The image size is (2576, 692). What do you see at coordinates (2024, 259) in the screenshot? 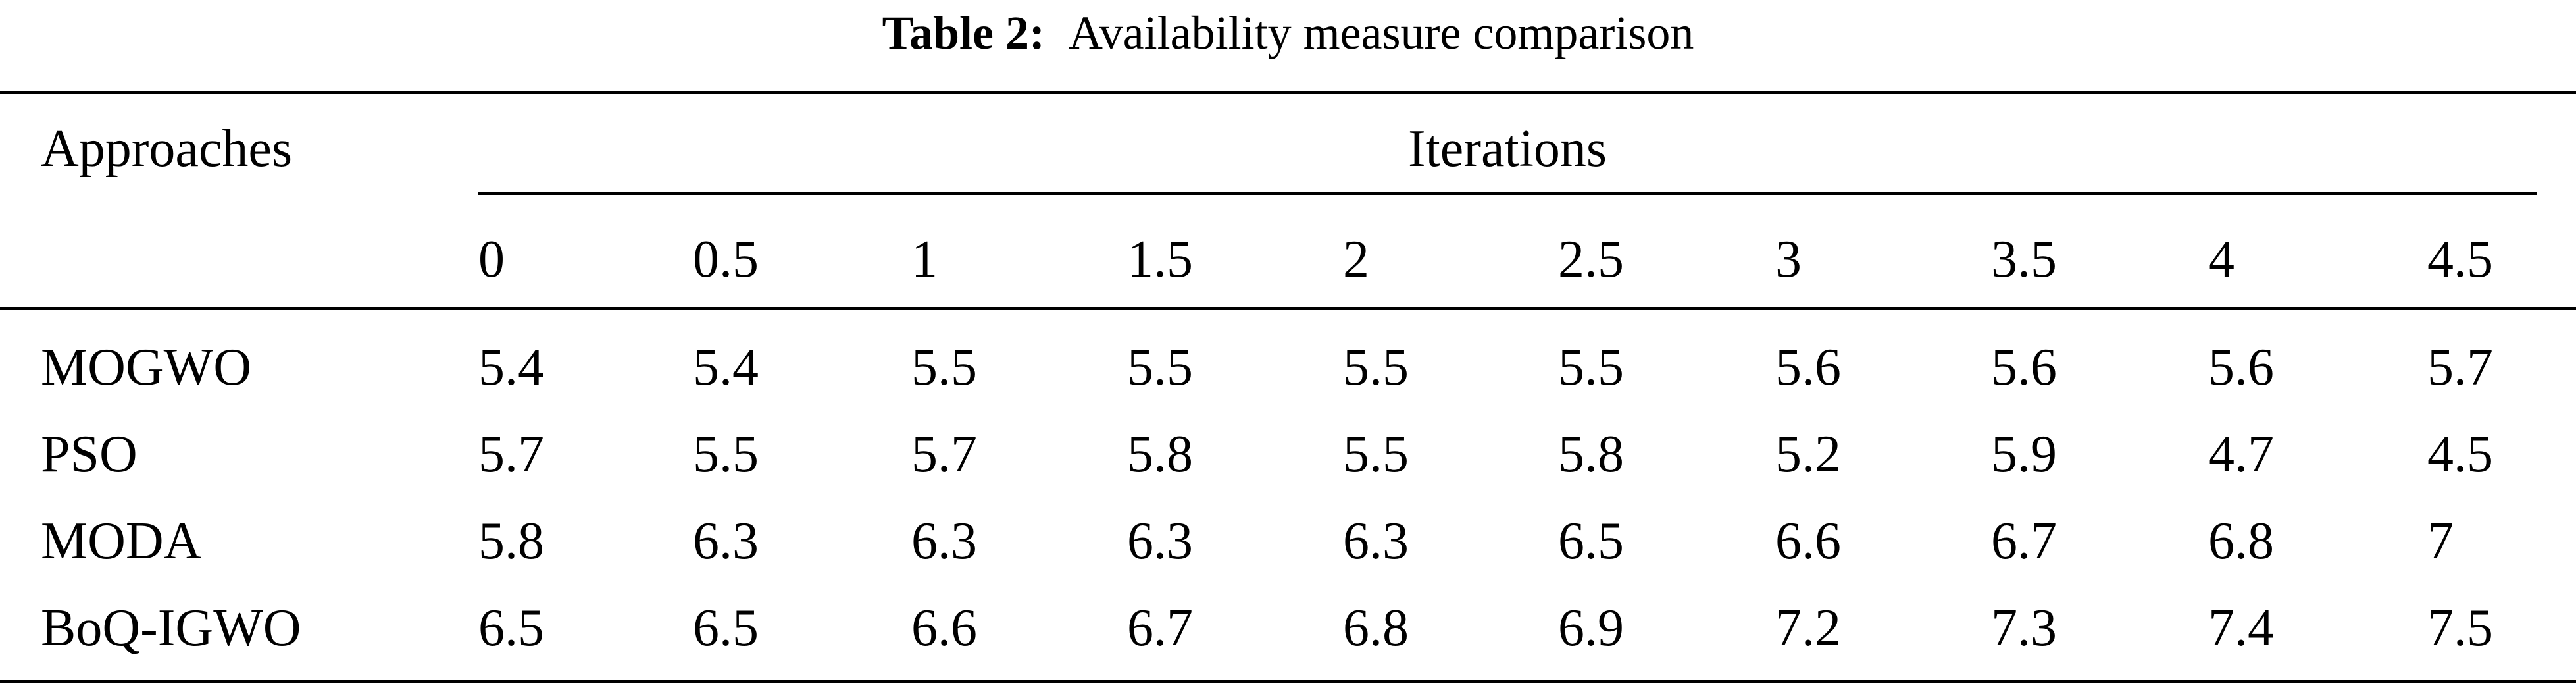
I see `column-header: 3.5` at bounding box center [2024, 259].